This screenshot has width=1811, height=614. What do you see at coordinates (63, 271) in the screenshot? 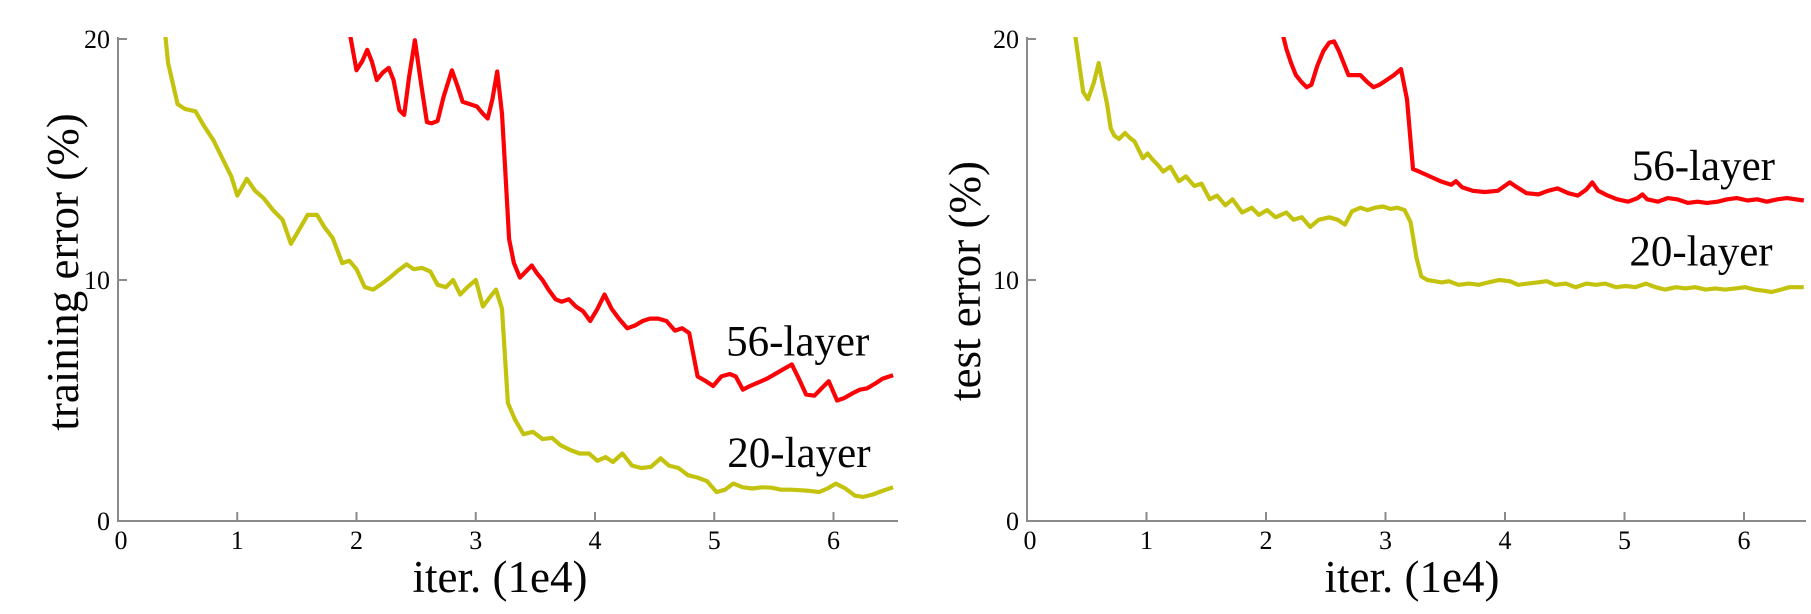
I see `y-axis-label: training error (%)` at bounding box center [63, 271].